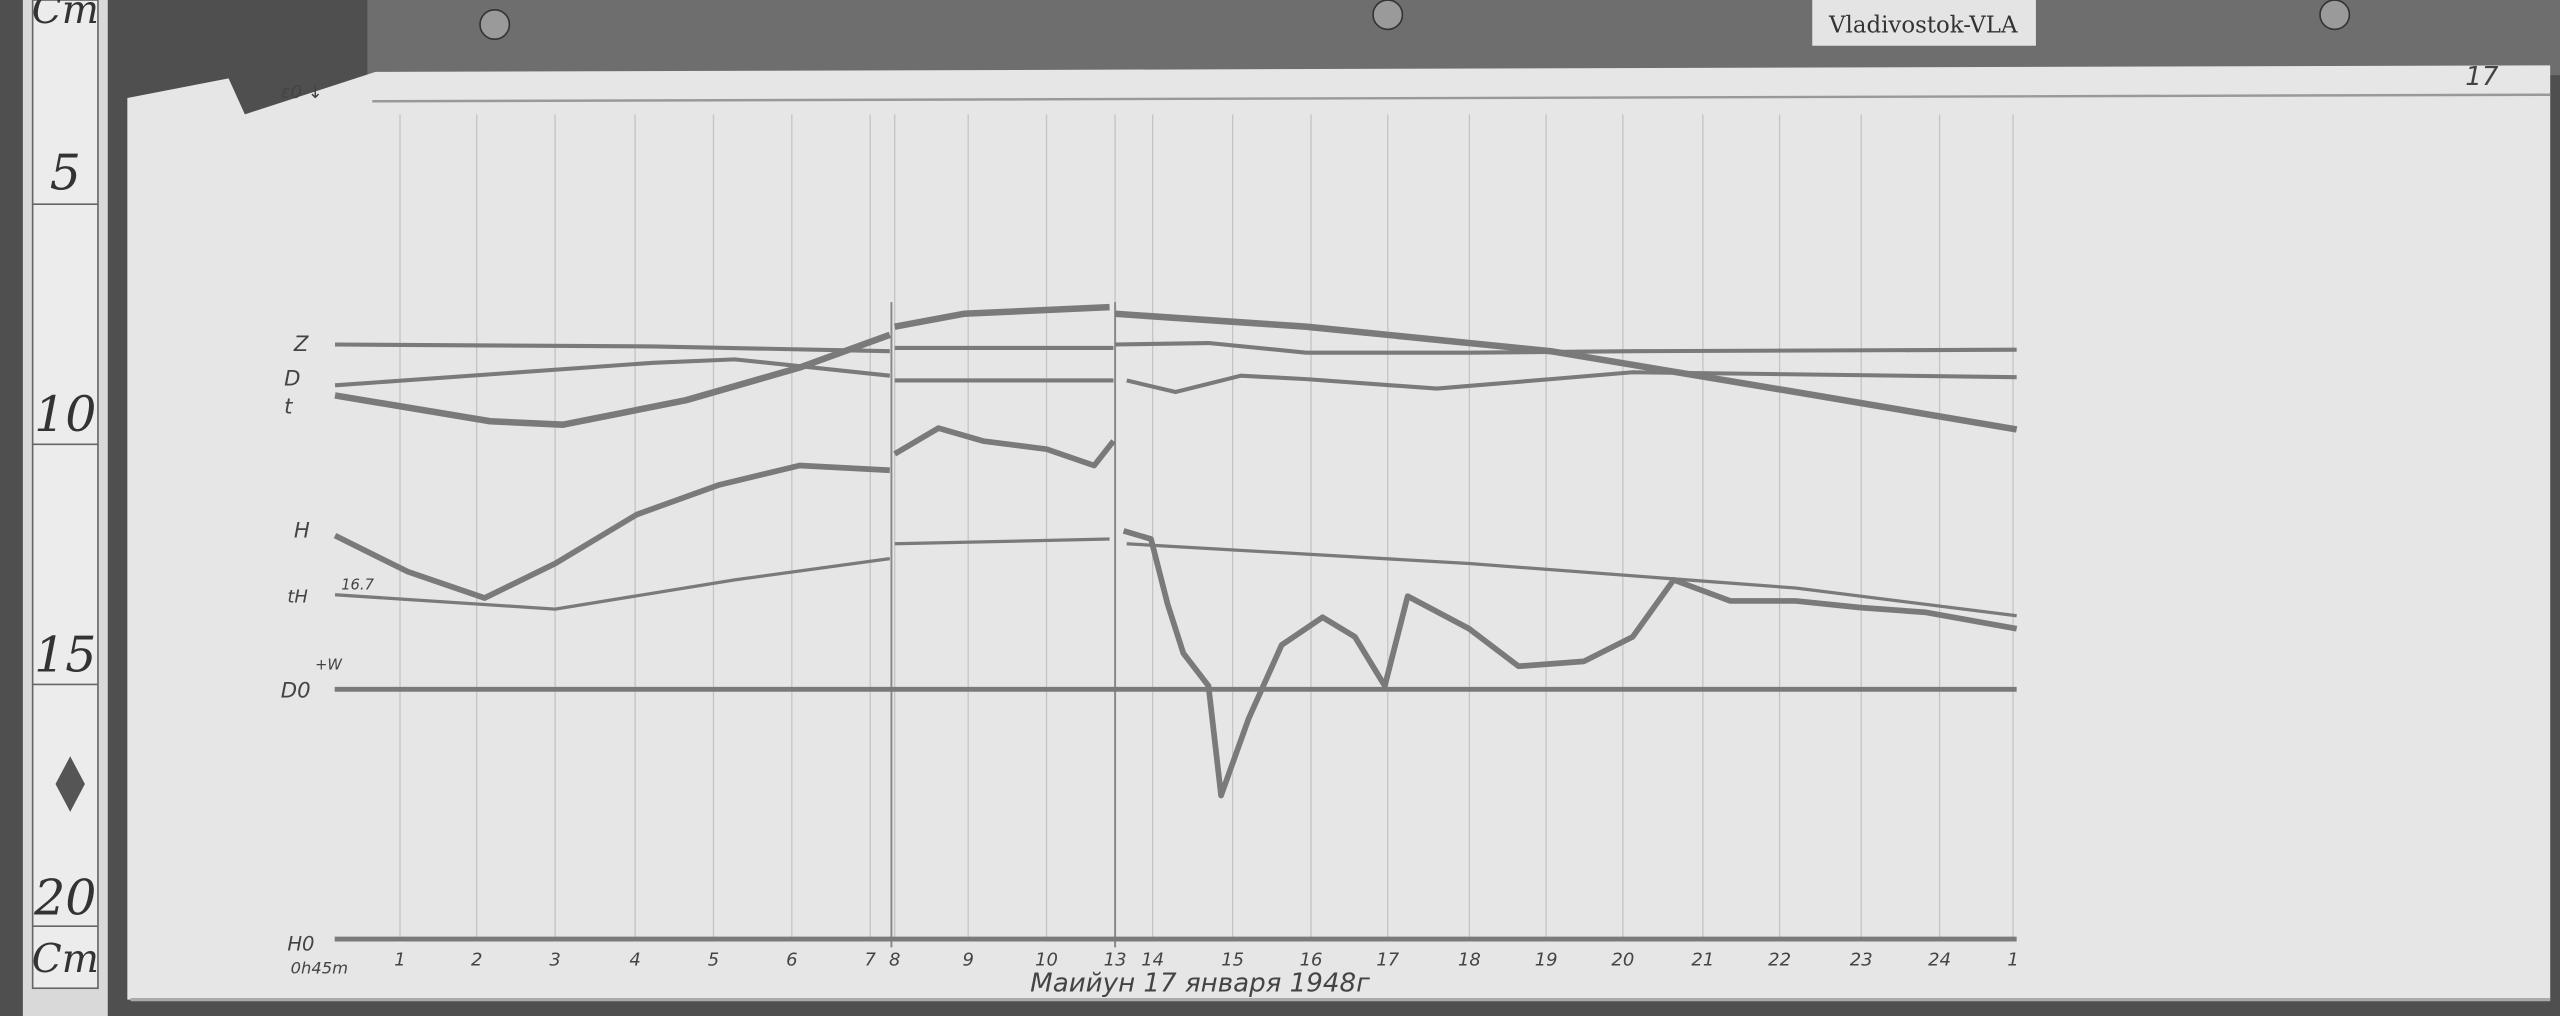 Image resolution: width=2560 pixels, height=1016 pixels. What do you see at coordinates (1206, 959) in the screenshot?
I see `hour-tick-labels: 1 2 3 4 5 6 7 8 9 10 13 14 15 16 17 18 19 20 21 22 23 24 1` at bounding box center [1206, 959].